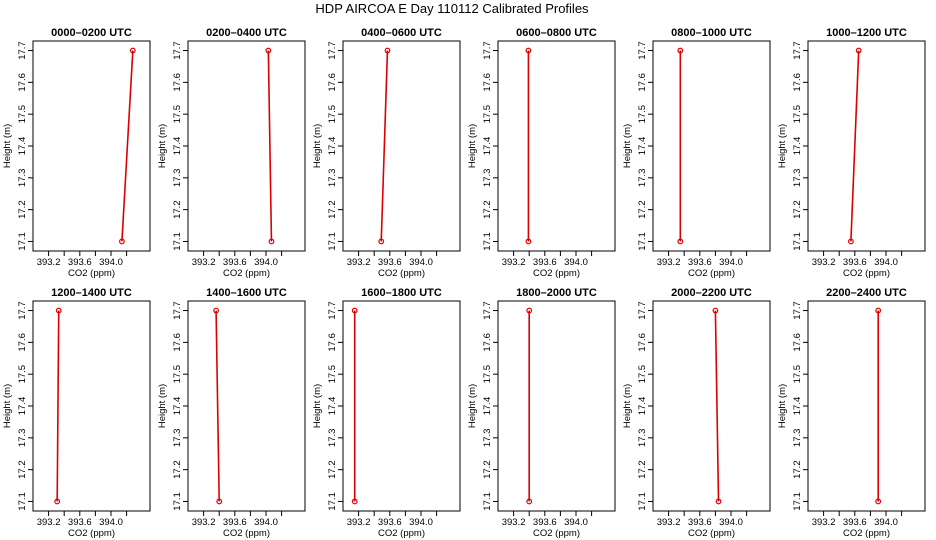 The image size is (936, 540). I want to click on panel-title: 1200–1400 UTC, so click(91, 293).